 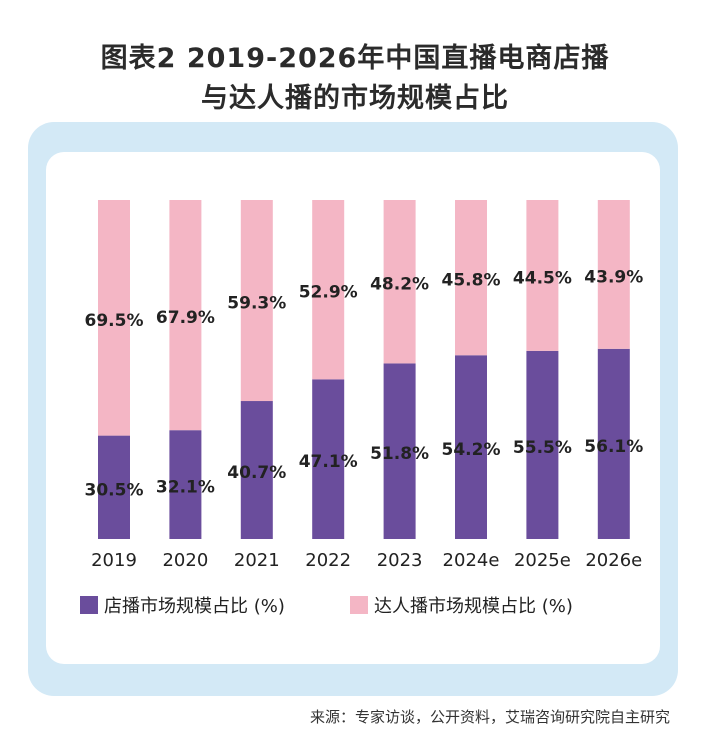 I want to click on x-axis-ticks: 2019 2020 2021 2022 2023 2024e 2025e 2026e, so click(x=366, y=560).